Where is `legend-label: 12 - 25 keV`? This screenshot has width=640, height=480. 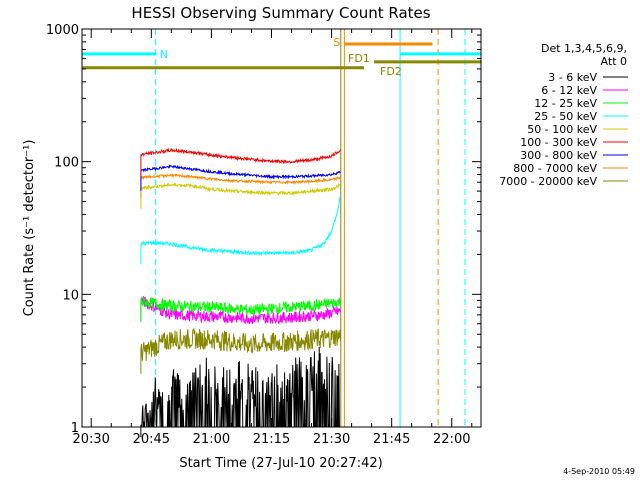 legend-label: 12 - 25 keV is located at coordinates (565, 103).